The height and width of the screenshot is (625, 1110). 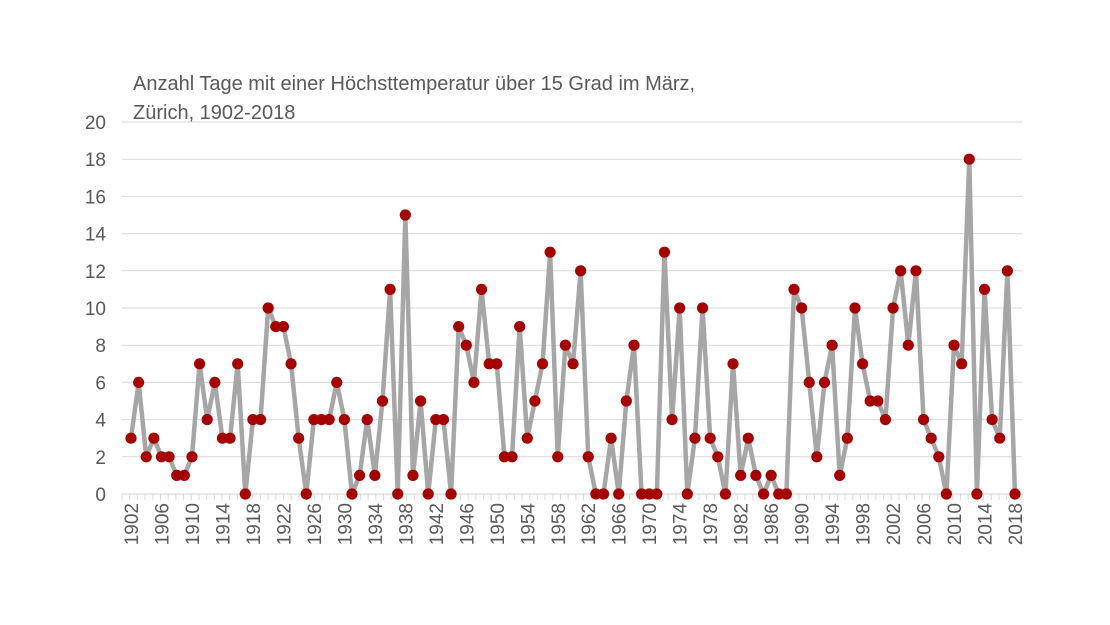 I want to click on data-point-1925, so click(x=306, y=494).